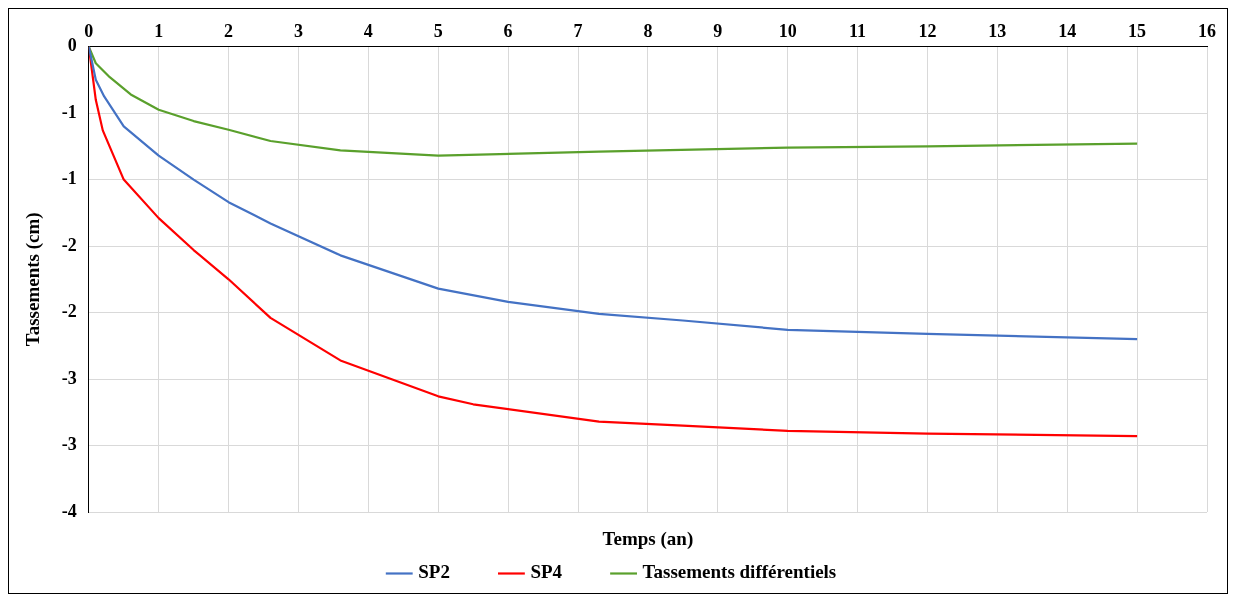 The height and width of the screenshot is (602, 1236). I want to click on legend-label: SP2, so click(434, 572).